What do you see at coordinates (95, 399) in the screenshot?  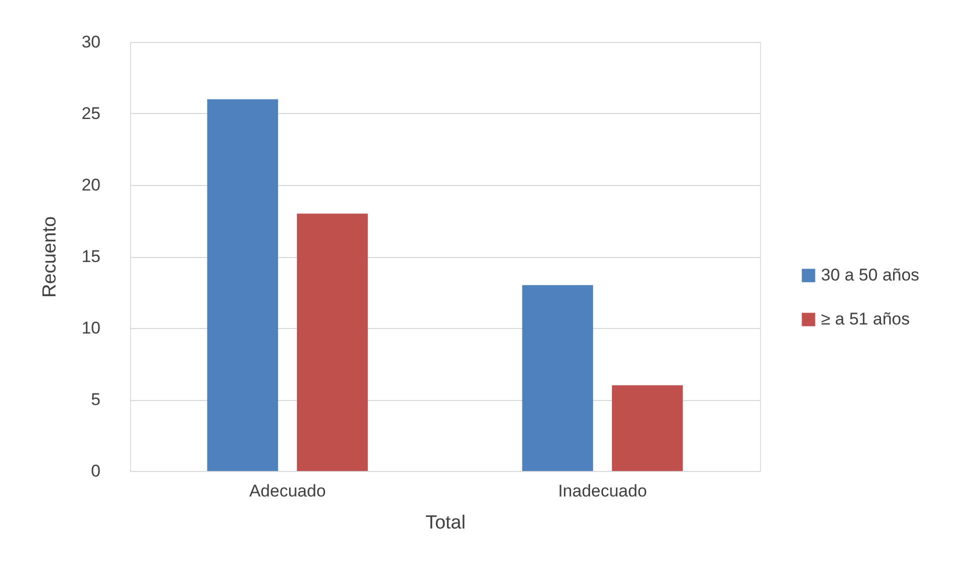 I see `y-tick-label: 5` at bounding box center [95, 399].